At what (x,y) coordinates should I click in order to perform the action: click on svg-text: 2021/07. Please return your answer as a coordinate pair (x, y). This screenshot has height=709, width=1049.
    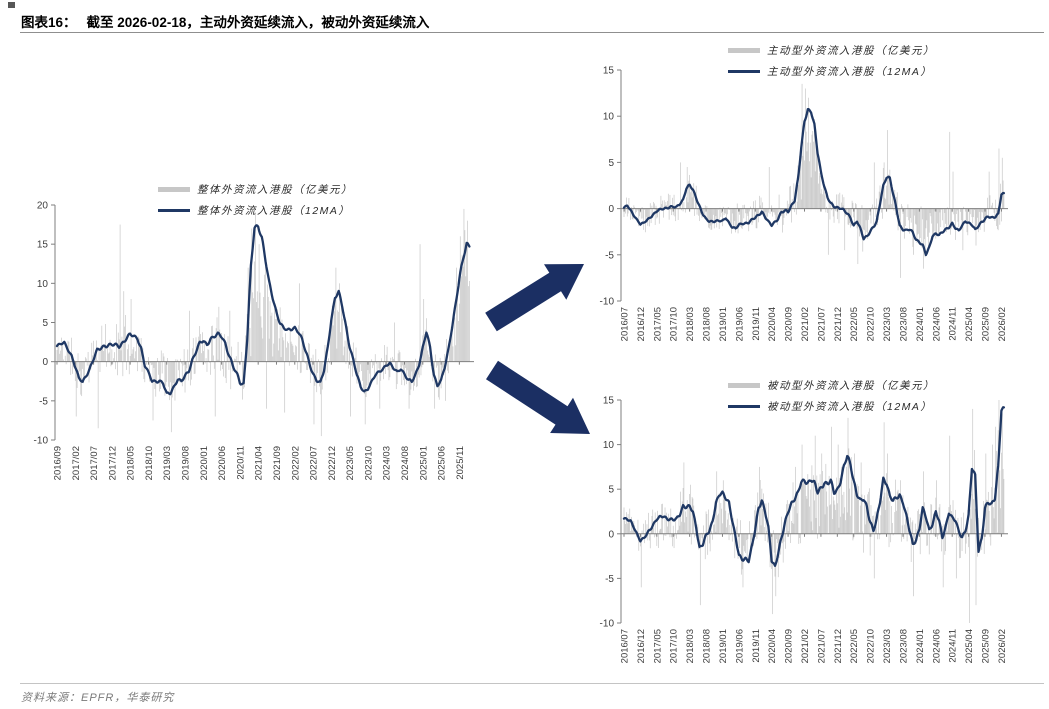
    Looking at the image, I should click on (821, 646).